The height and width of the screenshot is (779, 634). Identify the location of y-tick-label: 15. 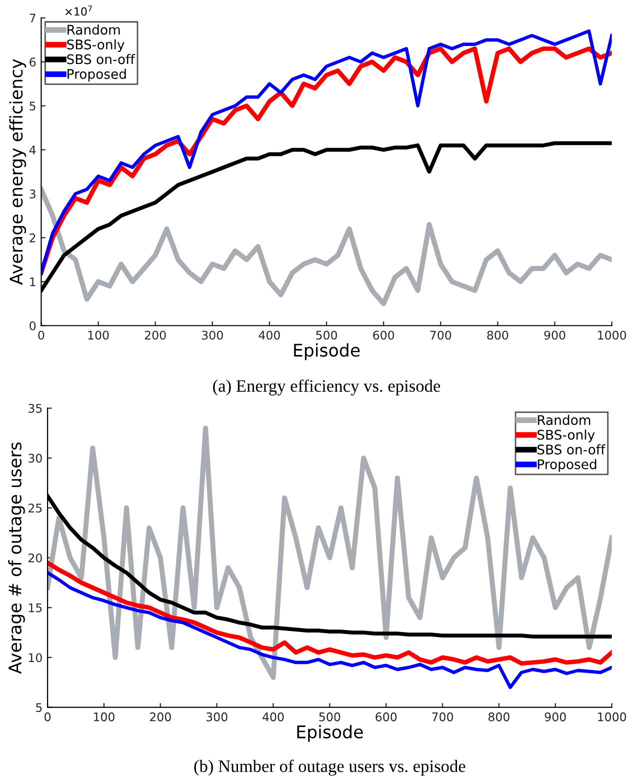
(35, 608).